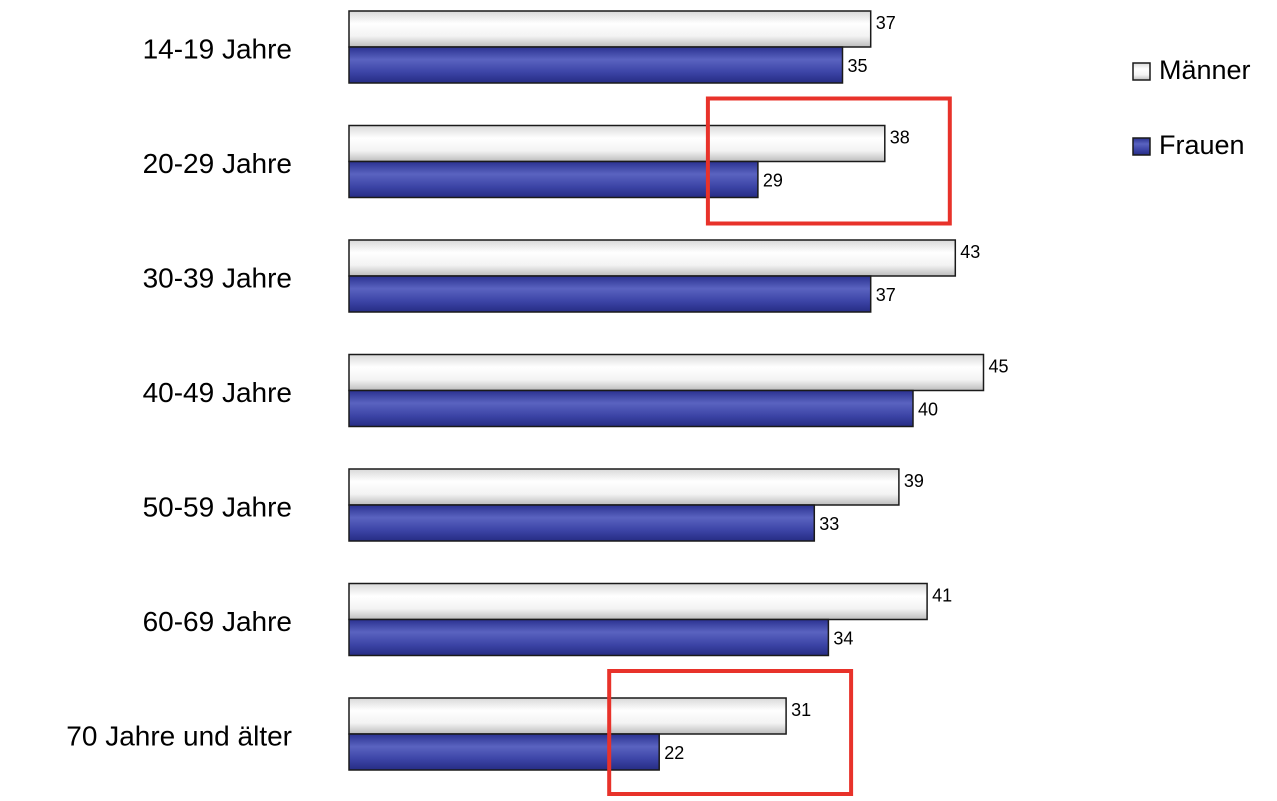 This screenshot has height=801, width=1277. Describe the element at coordinates (217, 506) in the screenshot. I see `category-label-50-59-jahre: 50-59 Jahre` at that location.